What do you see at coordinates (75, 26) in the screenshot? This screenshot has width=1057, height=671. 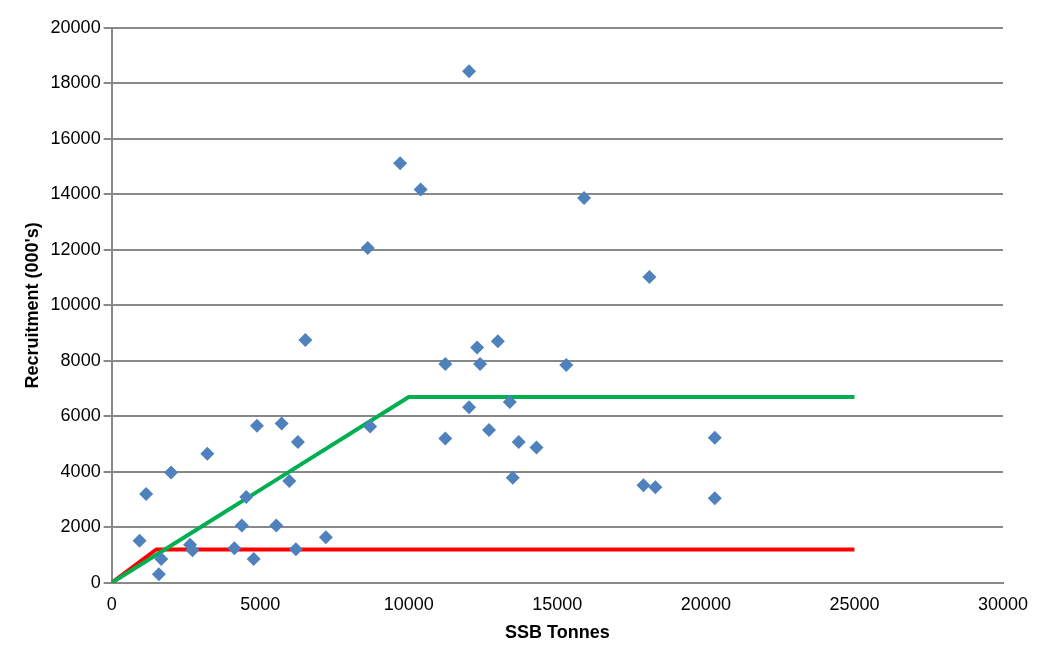 I see `y-tick-label: 20000` at bounding box center [75, 26].